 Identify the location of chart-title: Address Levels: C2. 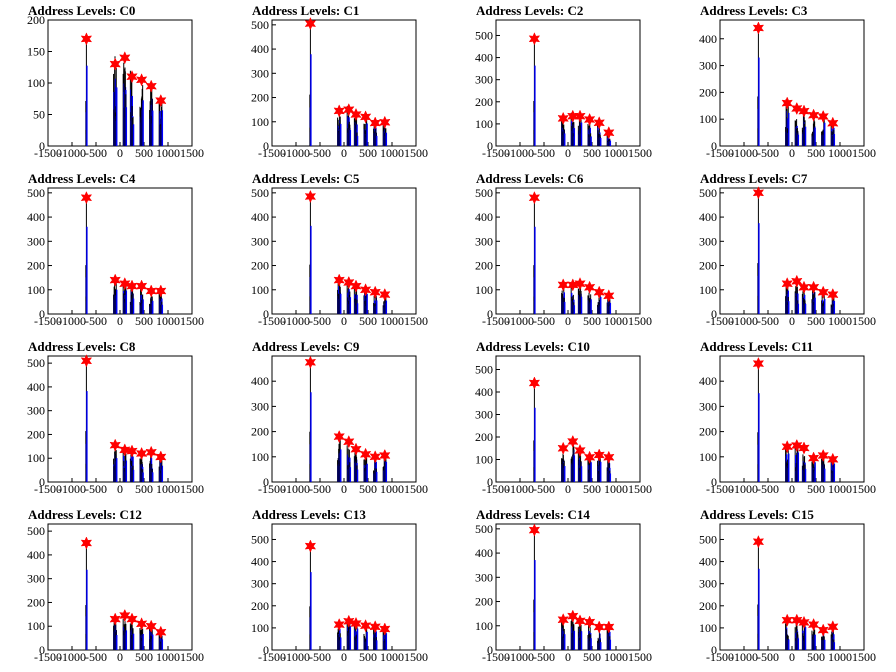
(529, 10).